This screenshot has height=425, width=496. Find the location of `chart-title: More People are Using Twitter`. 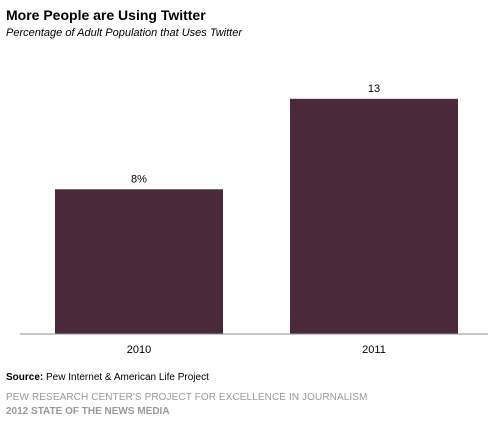

chart-title: More People are Using Twitter is located at coordinates (106, 15).